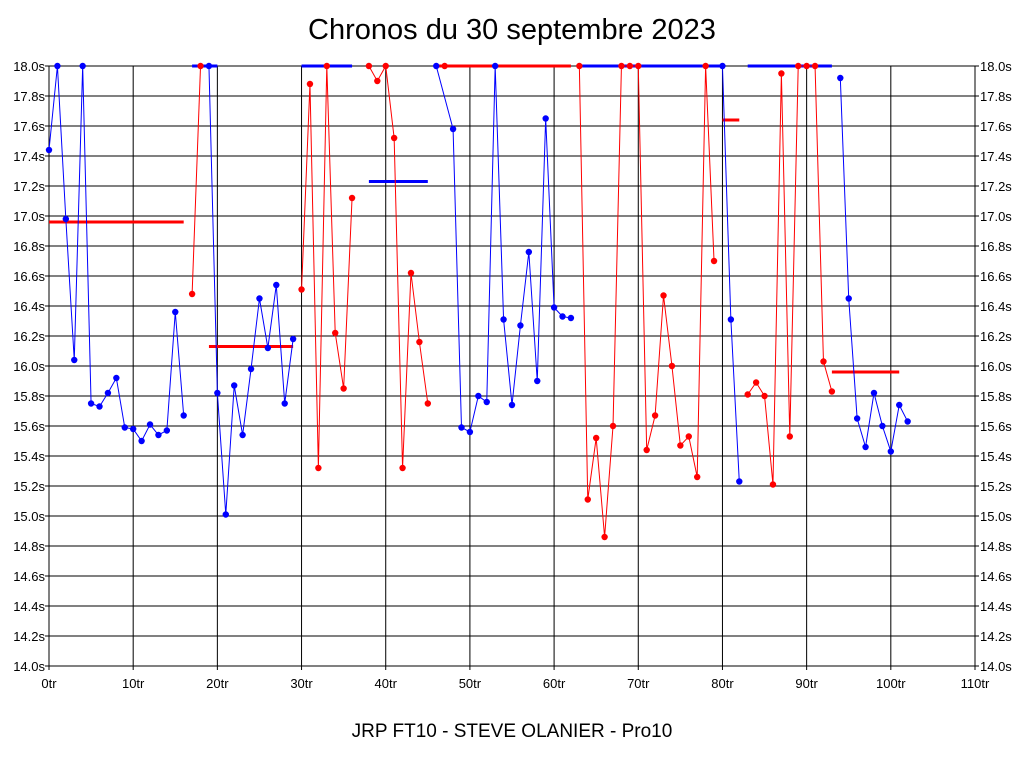 The height and width of the screenshot is (768, 1024). What do you see at coordinates (996, 366) in the screenshot?
I see `y-tick-label-right: 16.0s` at bounding box center [996, 366].